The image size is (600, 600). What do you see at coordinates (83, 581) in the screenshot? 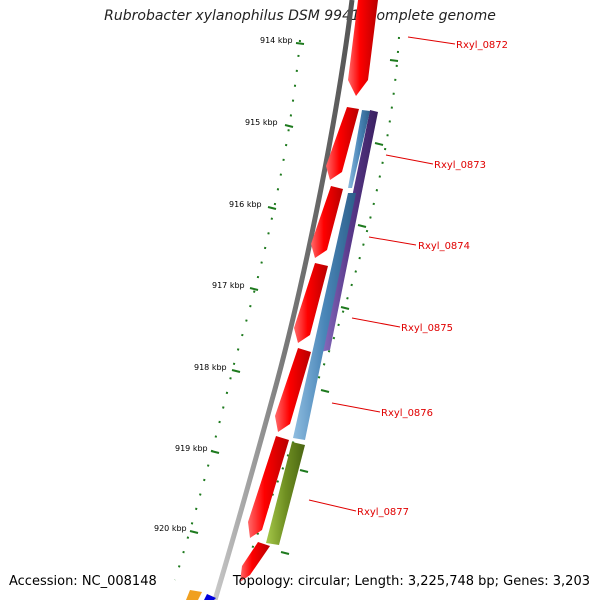
I see `accession-text: Accession: NC_008148` at bounding box center [83, 581].